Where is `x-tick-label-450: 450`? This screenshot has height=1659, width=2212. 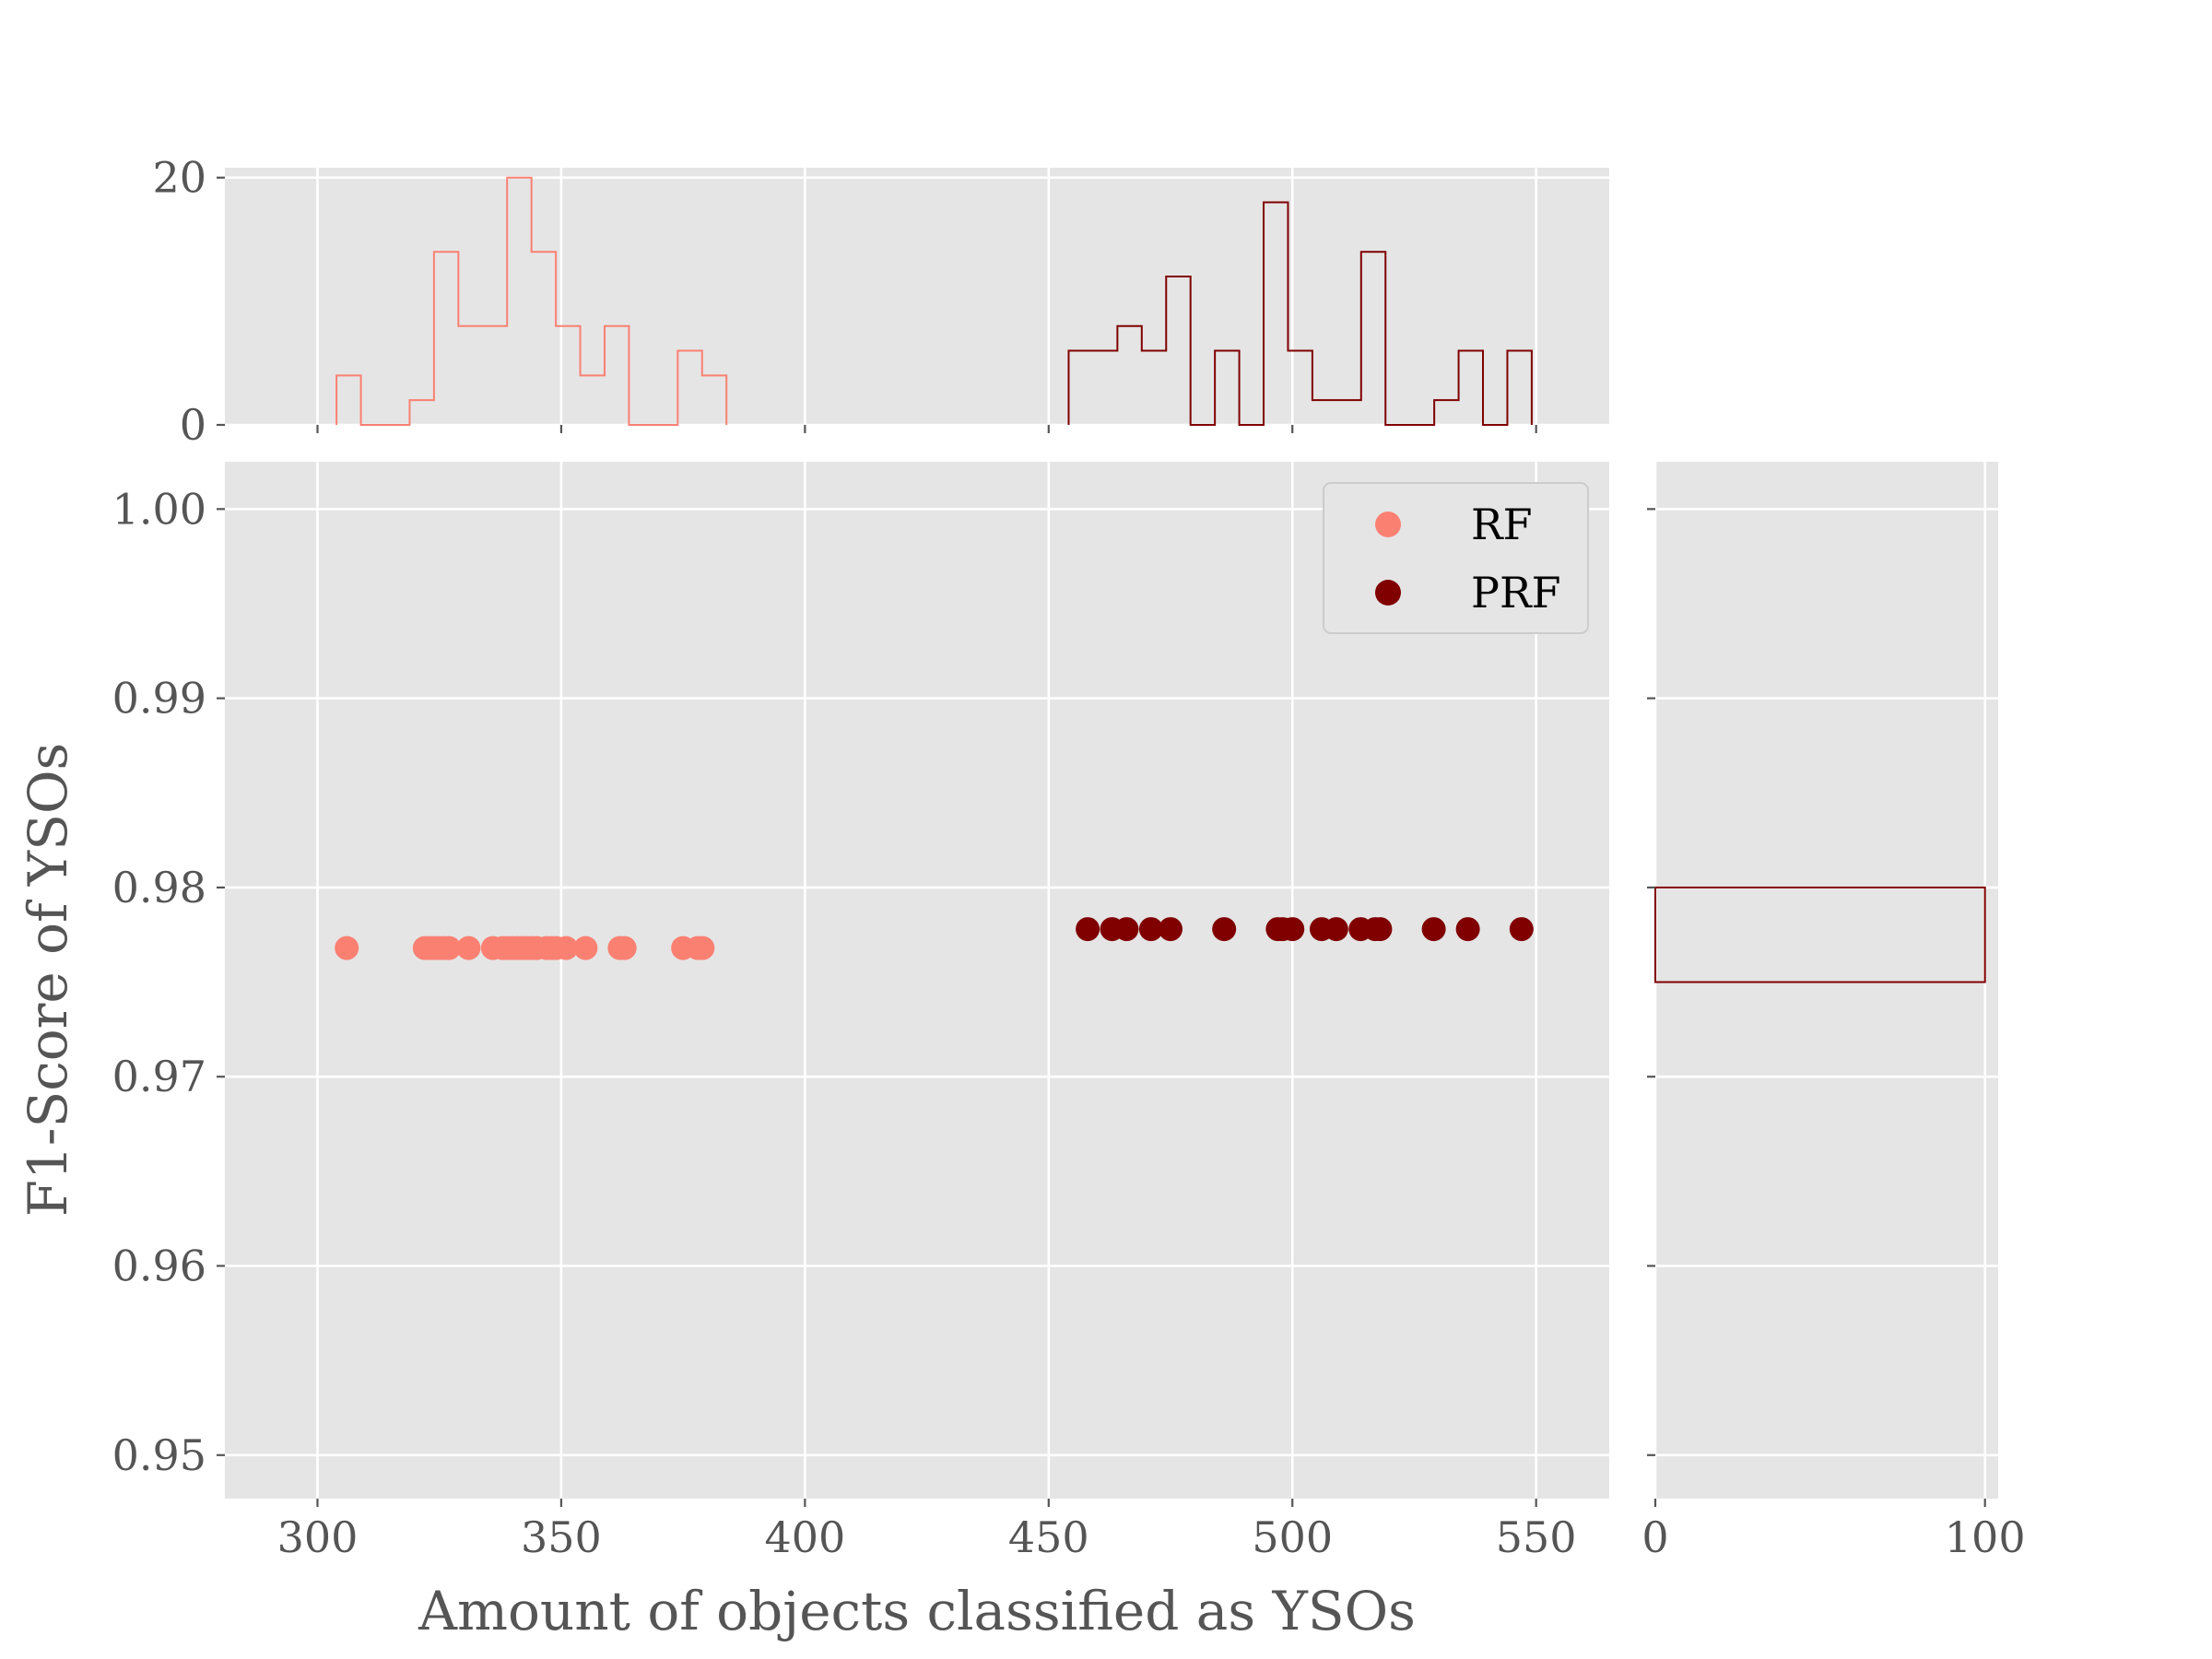
x-tick-label-450: 450 is located at coordinates (1048, 1537).